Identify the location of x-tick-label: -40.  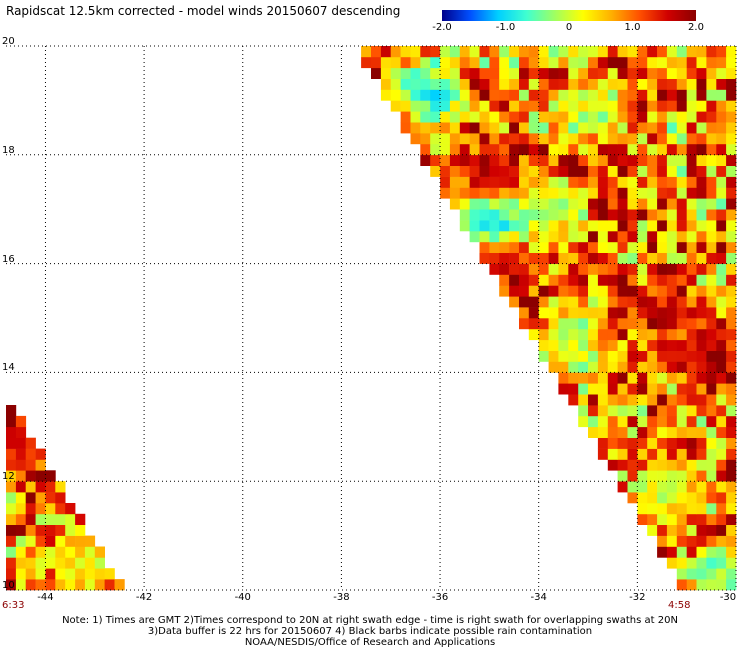
(242, 597).